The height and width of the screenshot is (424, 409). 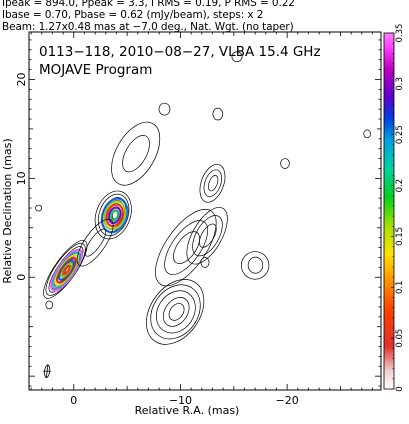 What do you see at coordinates (400, 236) in the screenshot?
I see `colorbar-tick-label: 0.15` at bounding box center [400, 236].